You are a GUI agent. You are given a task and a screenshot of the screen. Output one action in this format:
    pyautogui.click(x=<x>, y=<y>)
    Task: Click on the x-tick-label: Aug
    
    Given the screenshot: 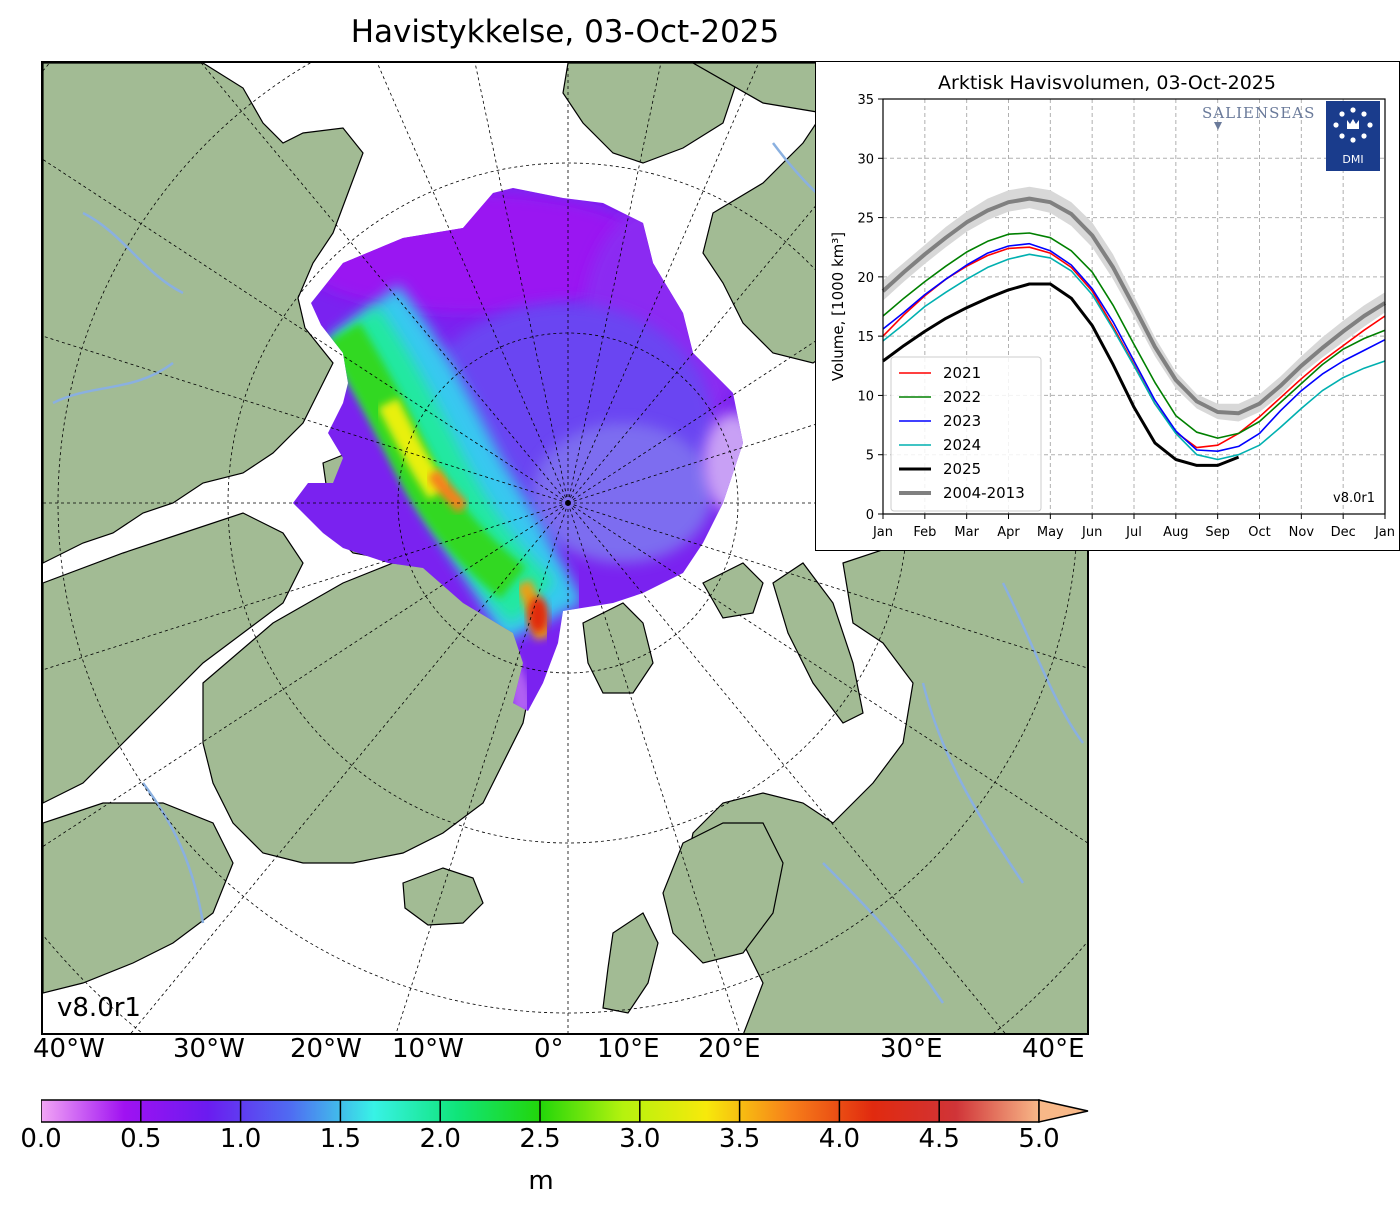 What is the action you would take?
    pyautogui.click(x=1175, y=532)
    